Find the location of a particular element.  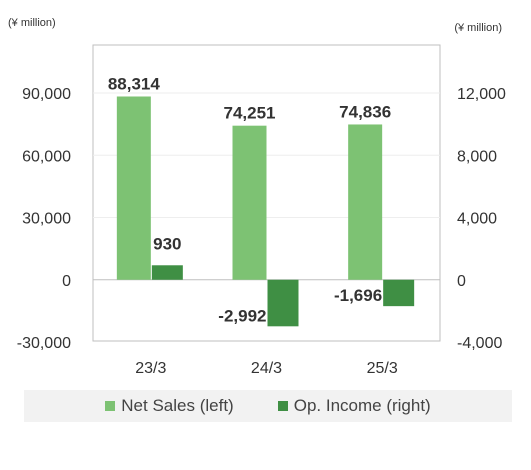

left-tick-label: -30,000 is located at coordinates (44, 343).